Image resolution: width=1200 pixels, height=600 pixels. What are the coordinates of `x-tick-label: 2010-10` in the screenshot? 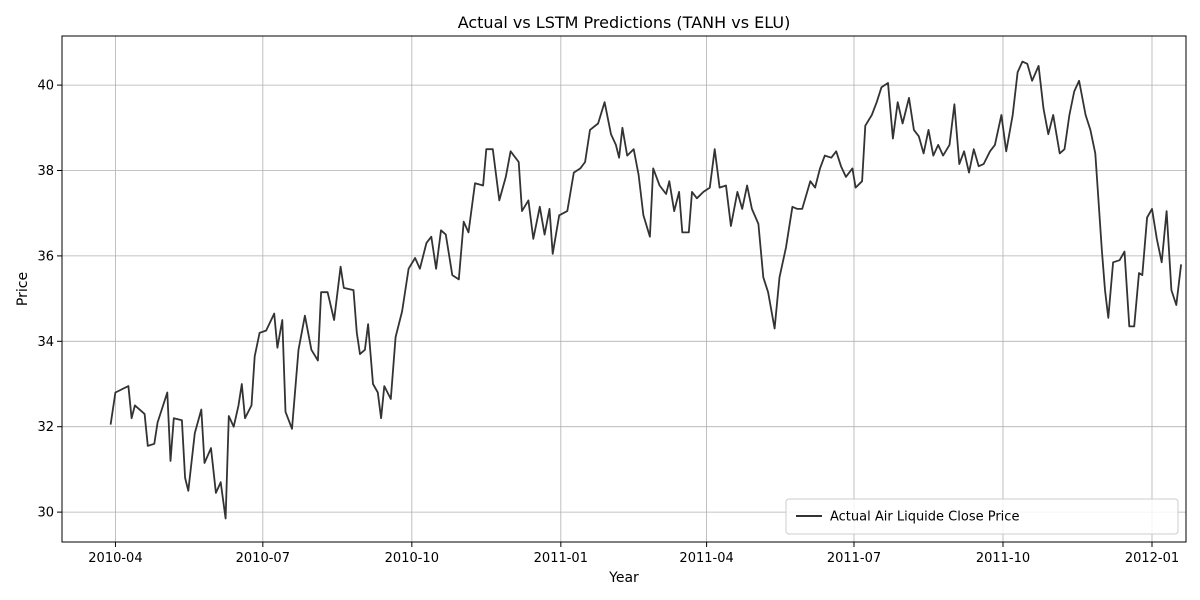 It's located at (412, 558).